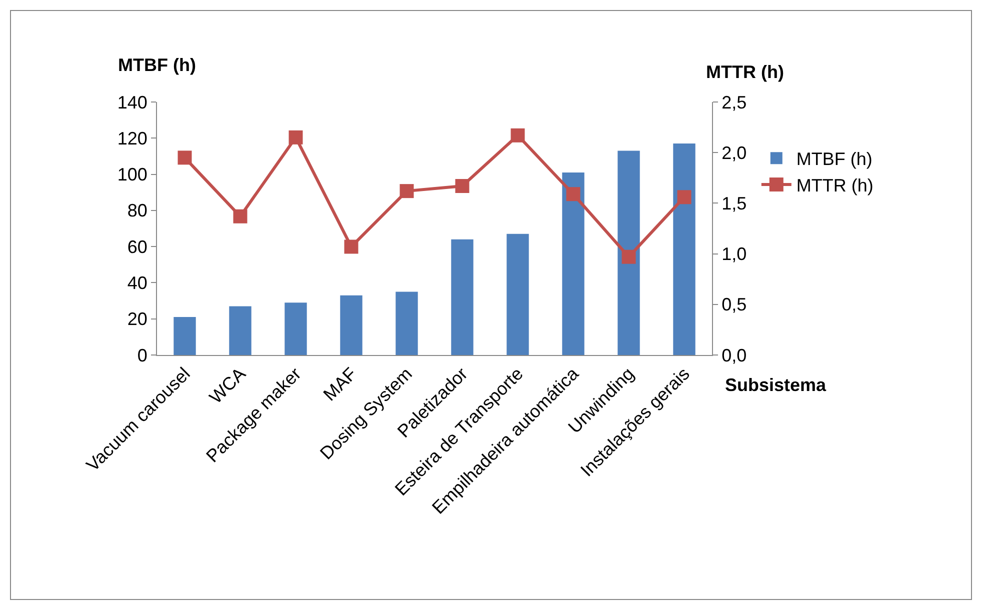 The width and height of the screenshot is (984, 612). I want to click on y-tick-label: 80, so click(137, 210).